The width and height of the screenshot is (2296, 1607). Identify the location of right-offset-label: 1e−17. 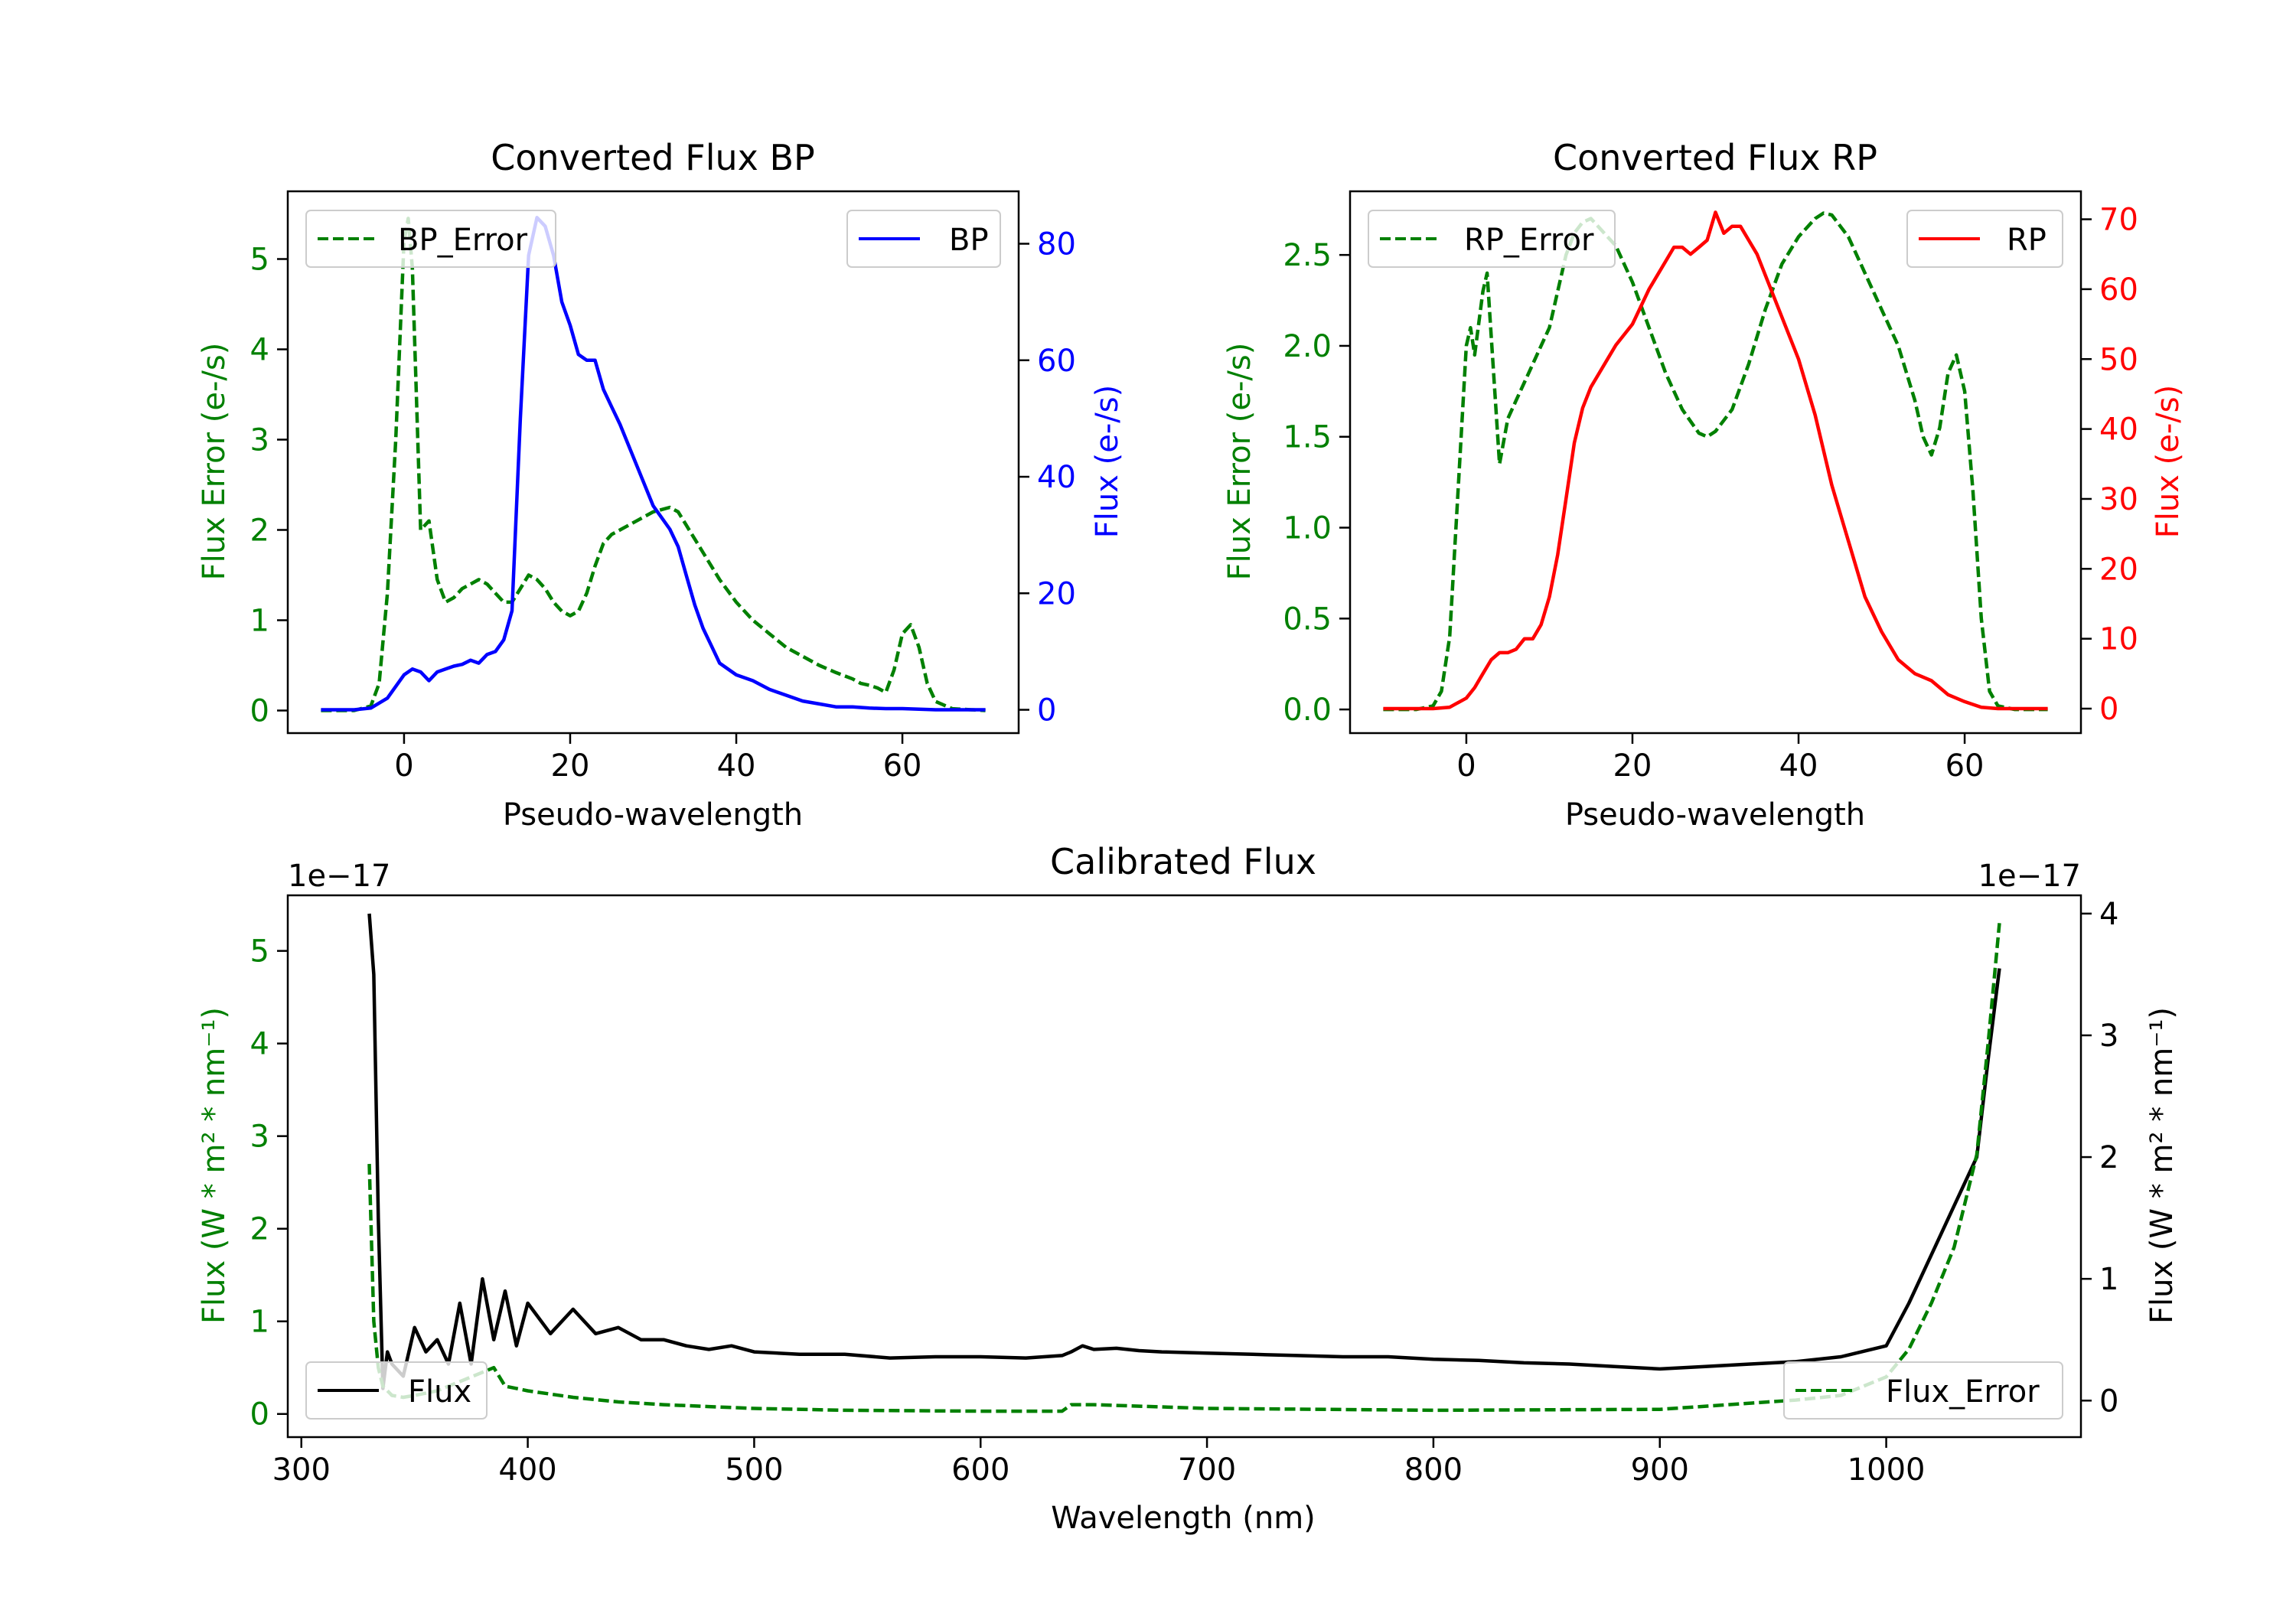
(2029, 876).